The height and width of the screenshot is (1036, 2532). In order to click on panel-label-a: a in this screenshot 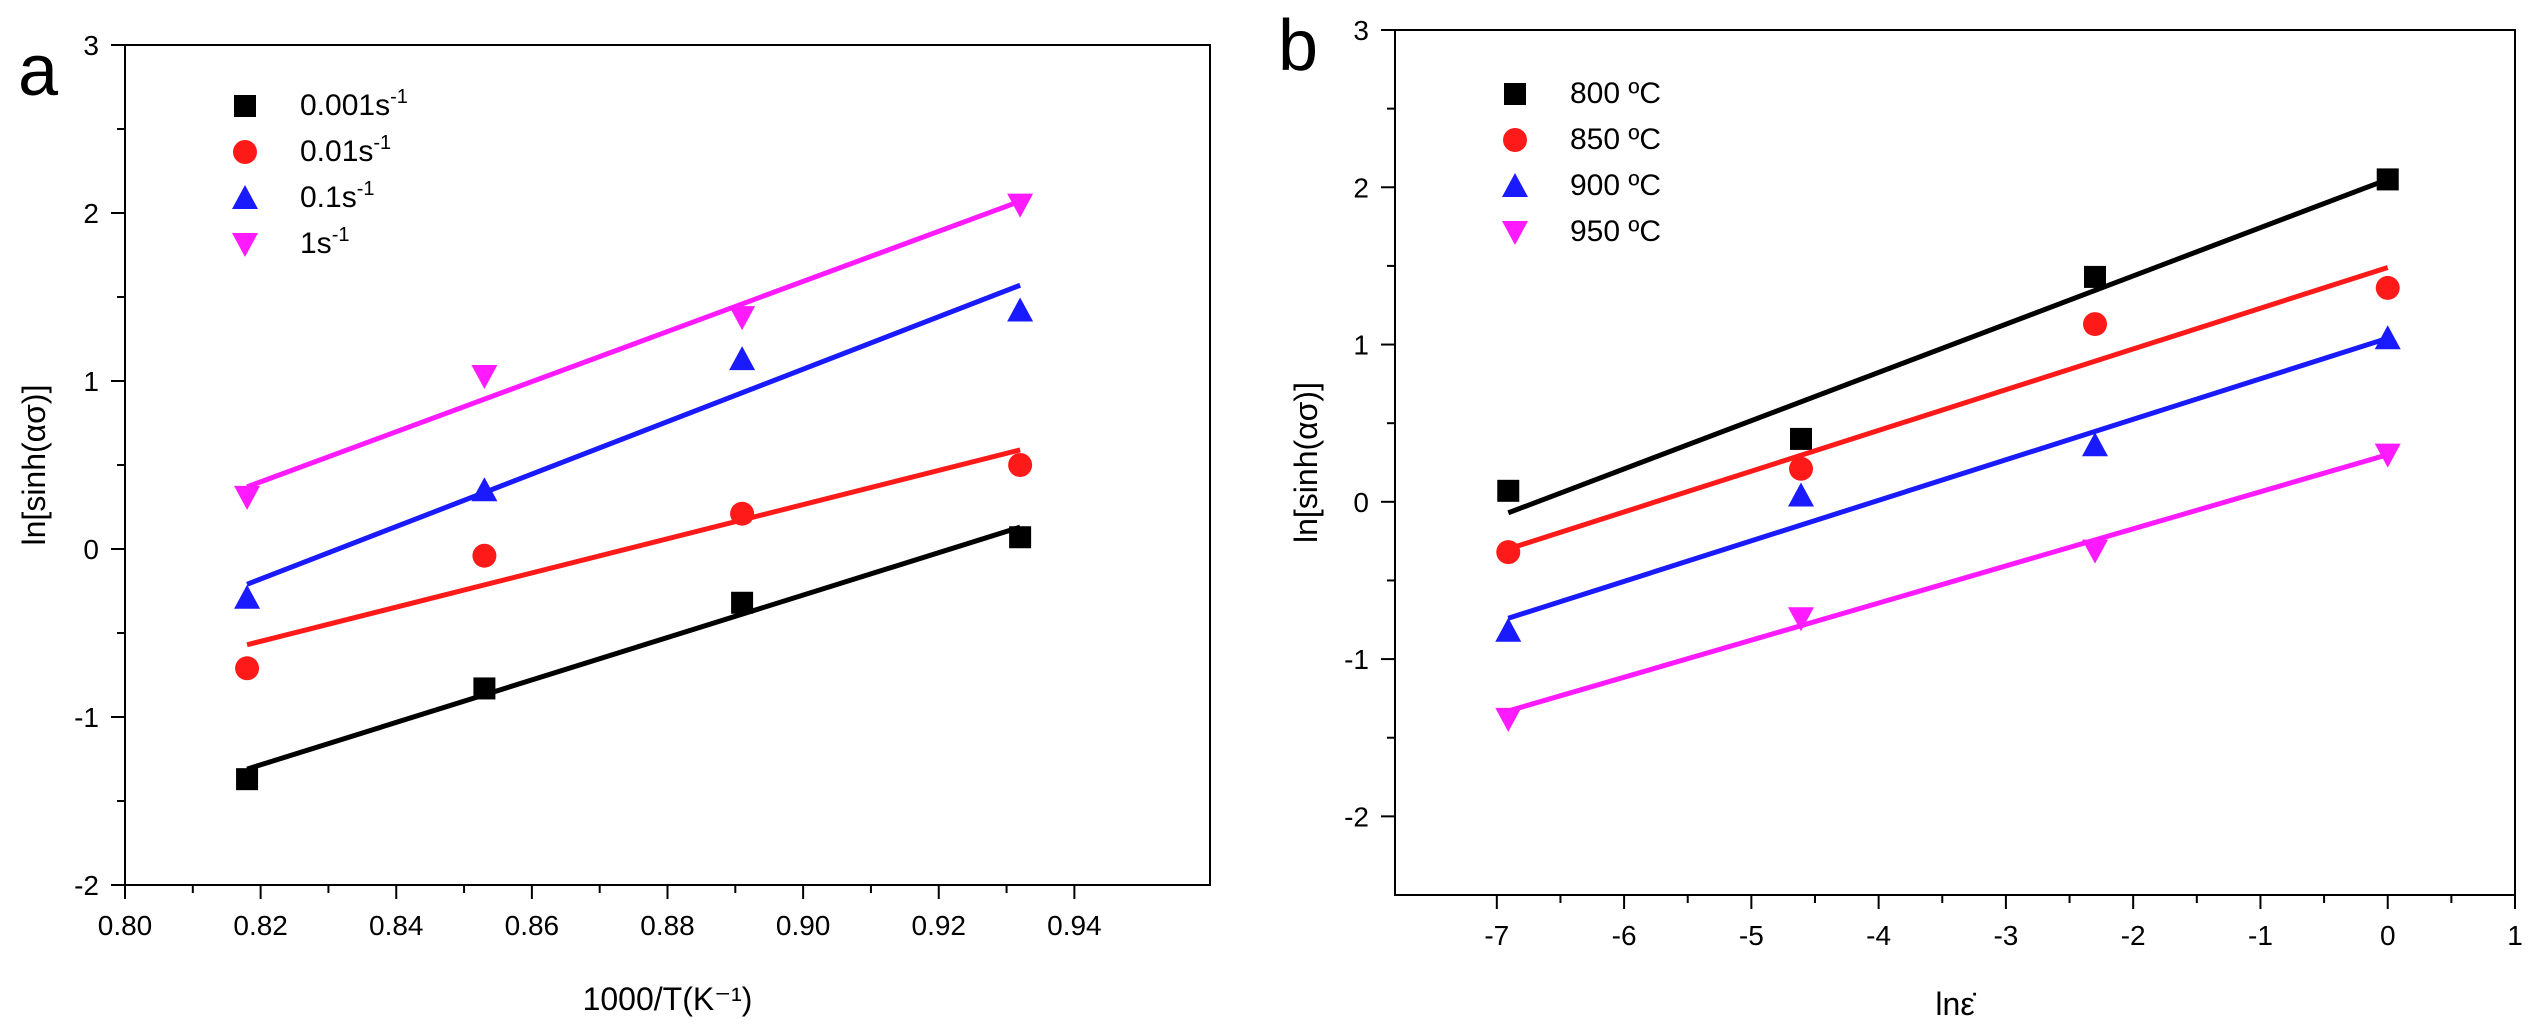, I will do `click(38, 71)`.